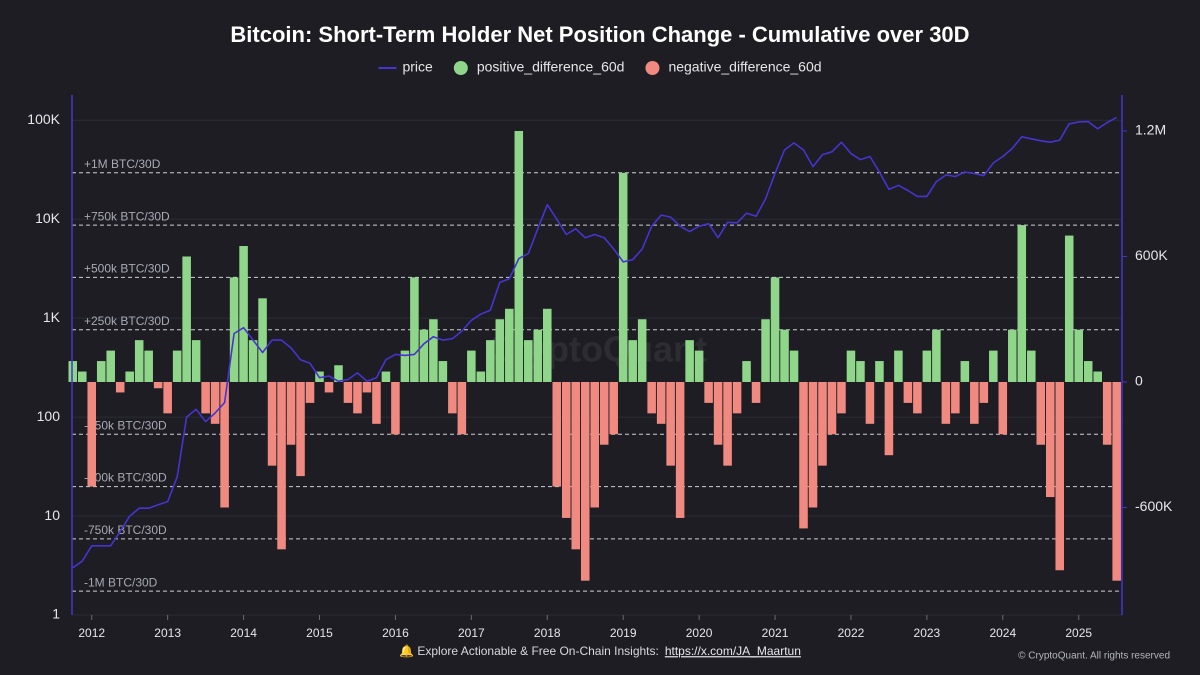 The height and width of the screenshot is (675, 1200). I want to click on reference-label: -1M BTC/30D, so click(121, 582).